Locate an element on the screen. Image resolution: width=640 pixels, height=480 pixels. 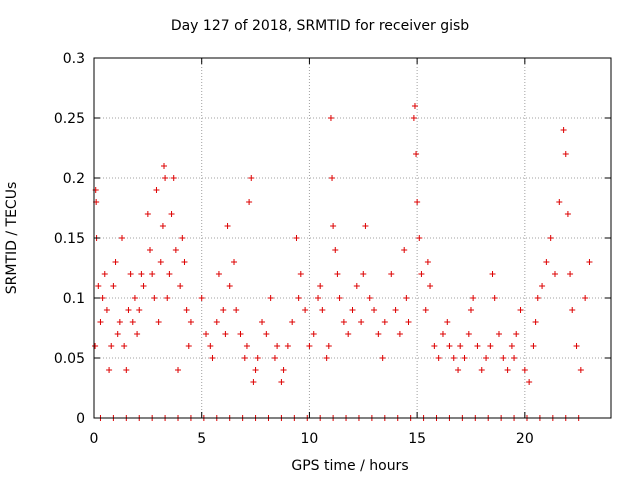
y-tick-label: 0.3 is located at coordinates (74, 59).